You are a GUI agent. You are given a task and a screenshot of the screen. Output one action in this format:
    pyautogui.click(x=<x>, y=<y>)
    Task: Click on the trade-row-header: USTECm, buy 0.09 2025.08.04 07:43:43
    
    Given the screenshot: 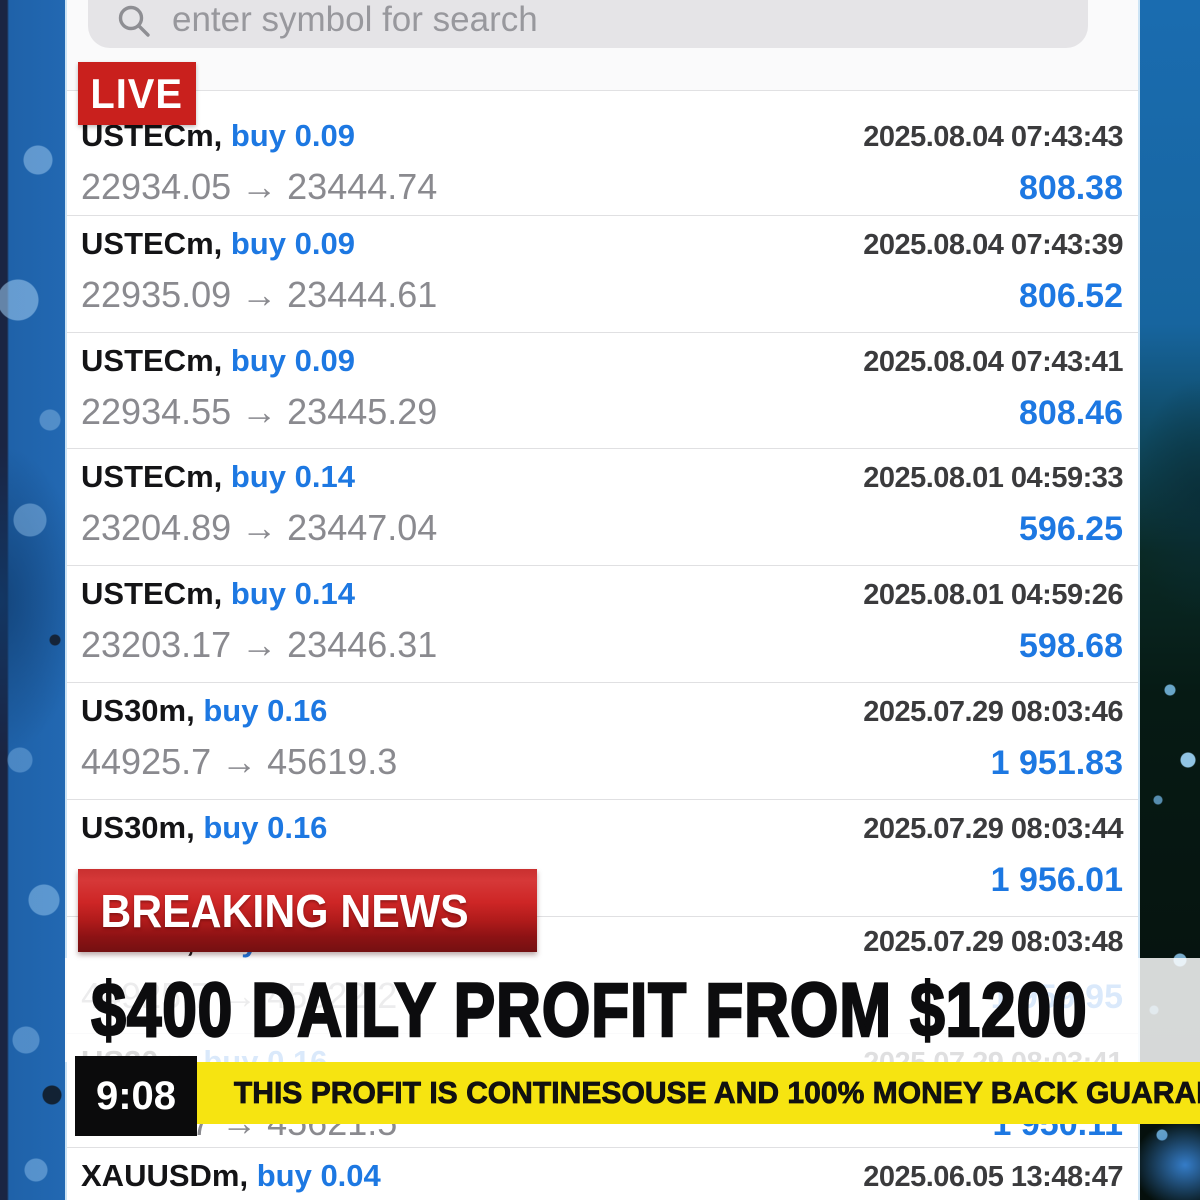 What is the action you would take?
    pyautogui.click(x=602, y=136)
    